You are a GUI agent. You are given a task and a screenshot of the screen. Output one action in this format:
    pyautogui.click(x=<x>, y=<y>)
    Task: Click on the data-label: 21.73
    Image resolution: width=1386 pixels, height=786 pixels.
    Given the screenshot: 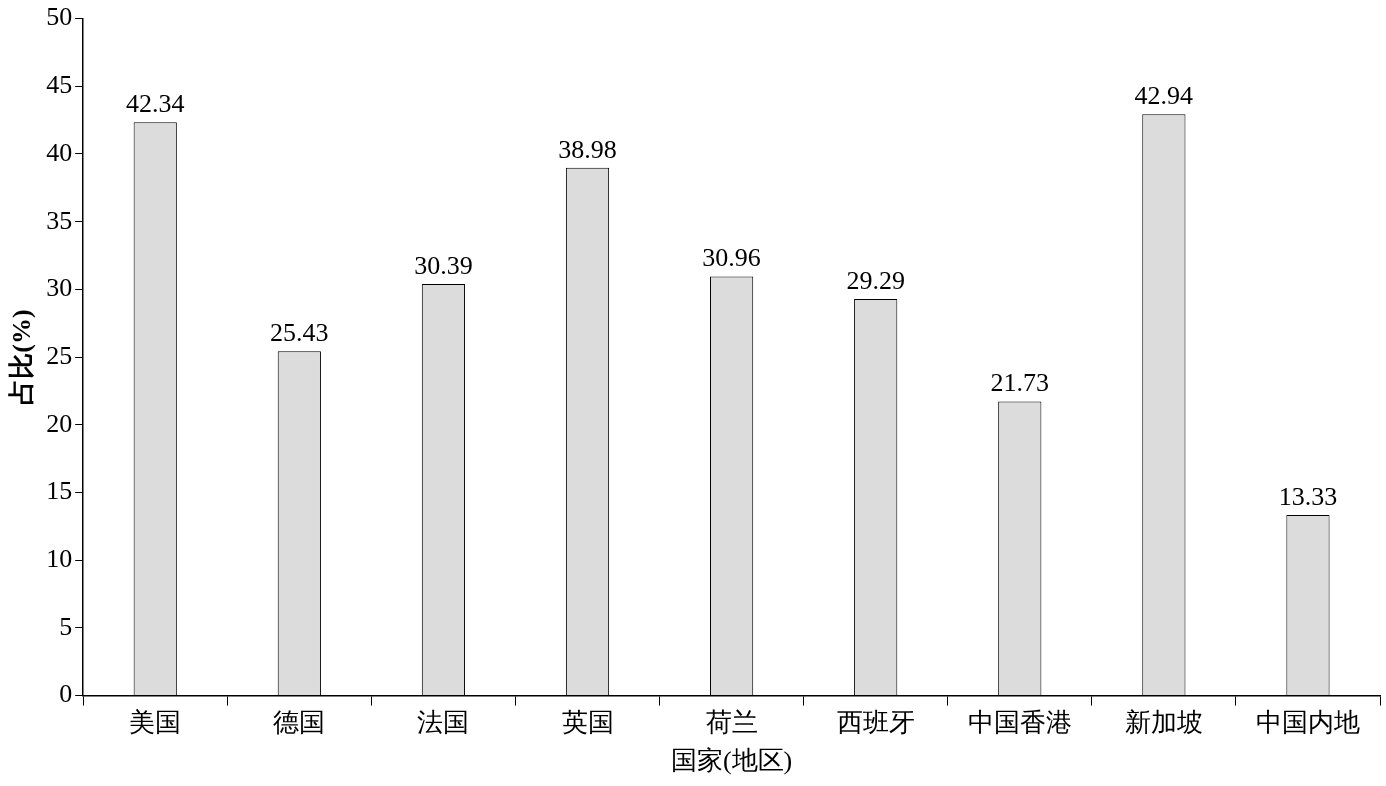 What is the action you would take?
    pyautogui.click(x=1020, y=383)
    